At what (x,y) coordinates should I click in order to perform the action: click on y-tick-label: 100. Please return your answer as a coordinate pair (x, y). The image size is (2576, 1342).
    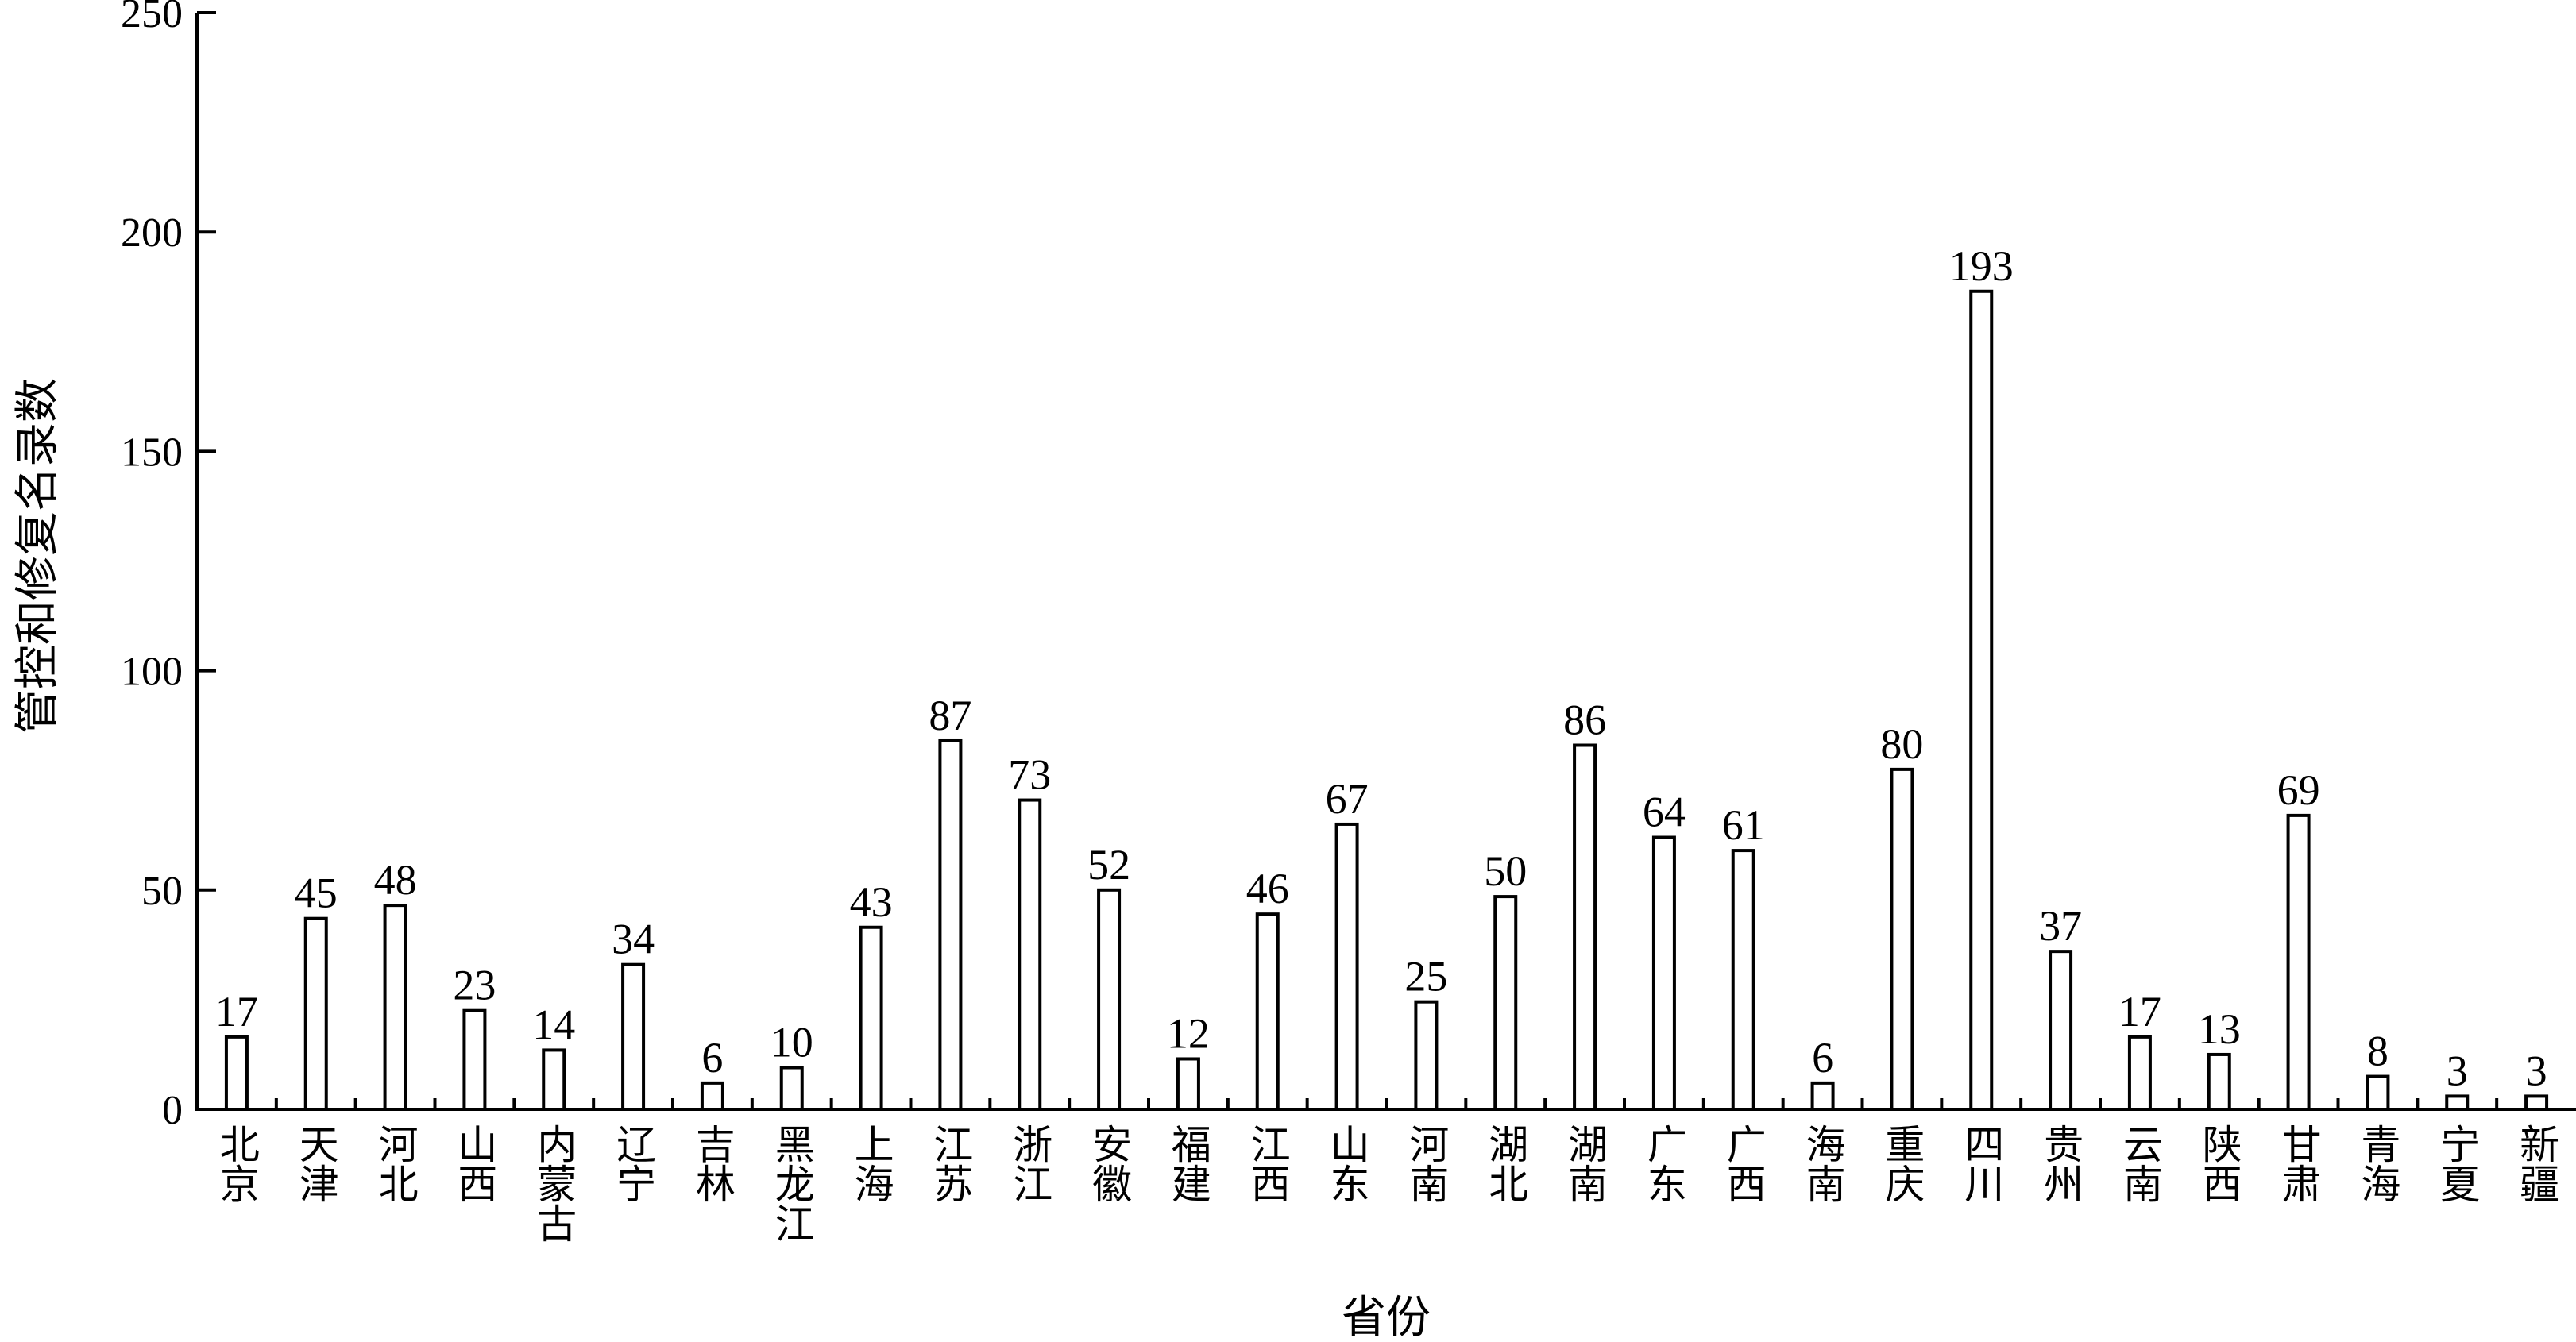
    Looking at the image, I should click on (152, 672).